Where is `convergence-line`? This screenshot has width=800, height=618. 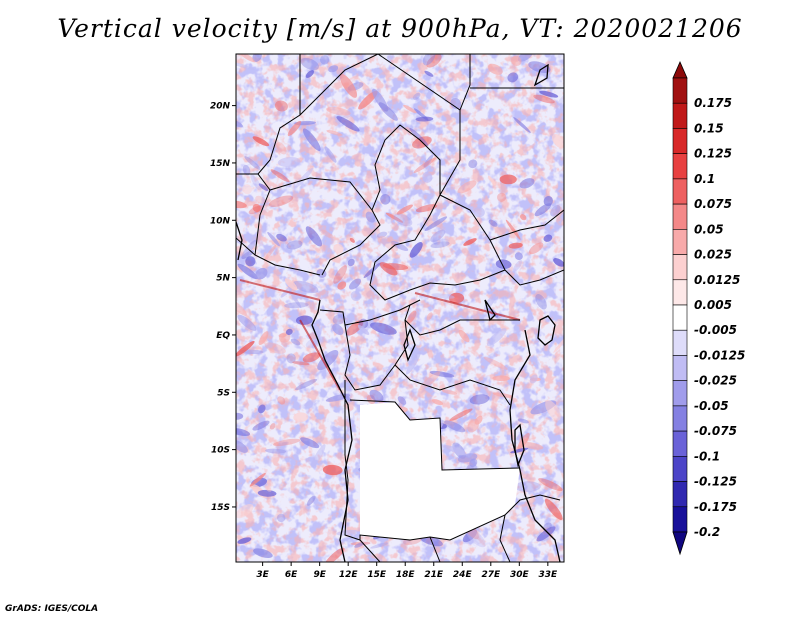 convergence-line is located at coordinates (320, 355).